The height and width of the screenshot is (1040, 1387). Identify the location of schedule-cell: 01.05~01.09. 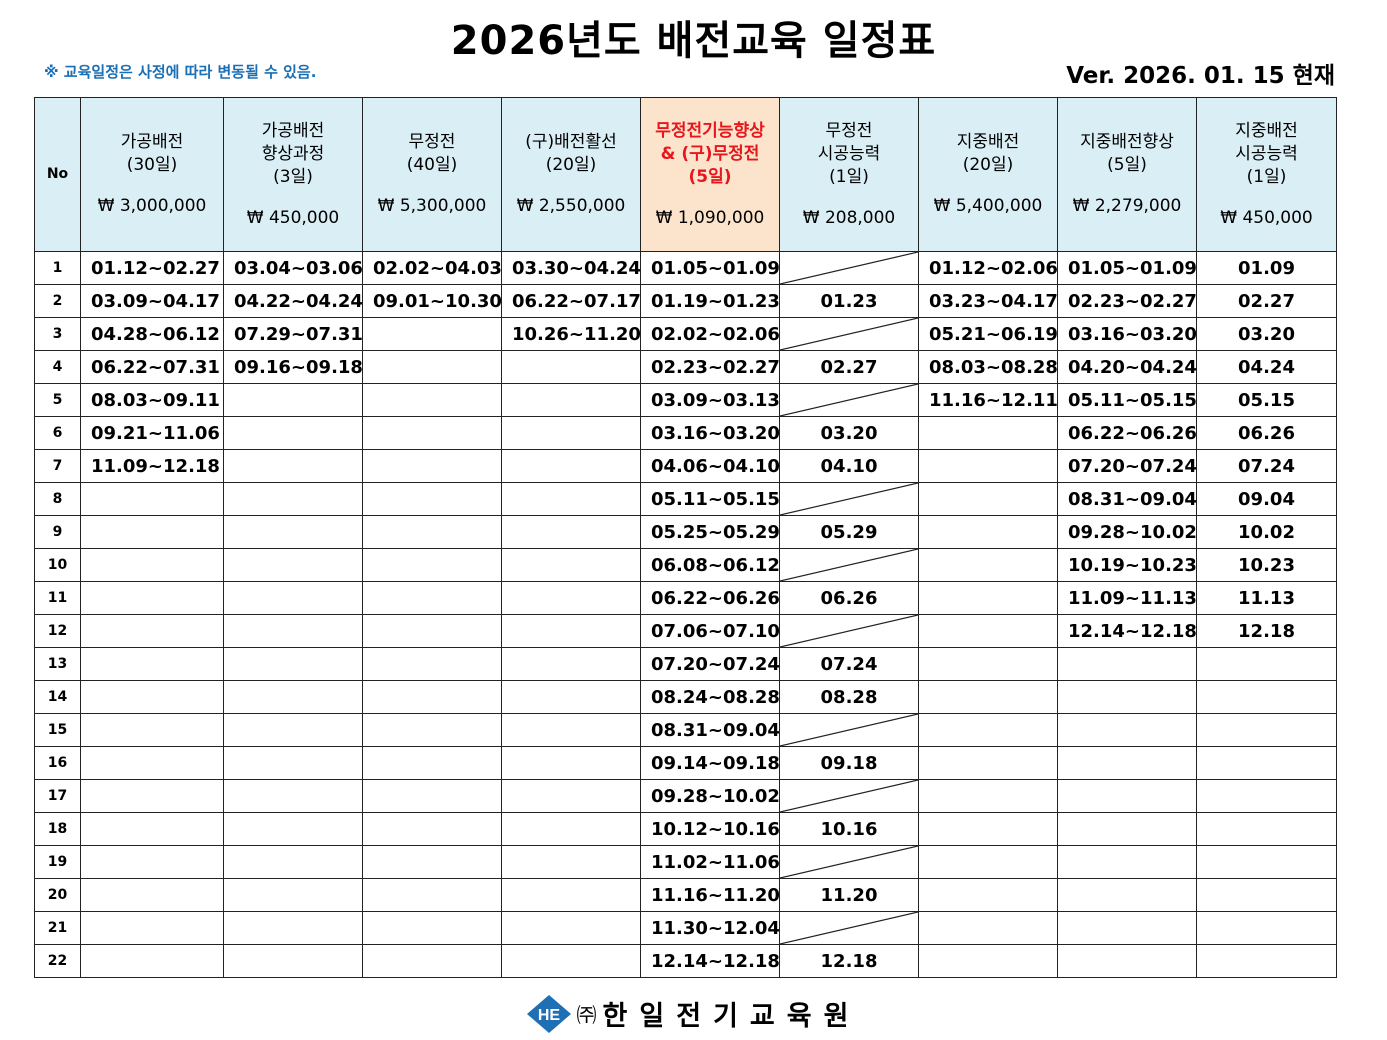
(1127, 268).